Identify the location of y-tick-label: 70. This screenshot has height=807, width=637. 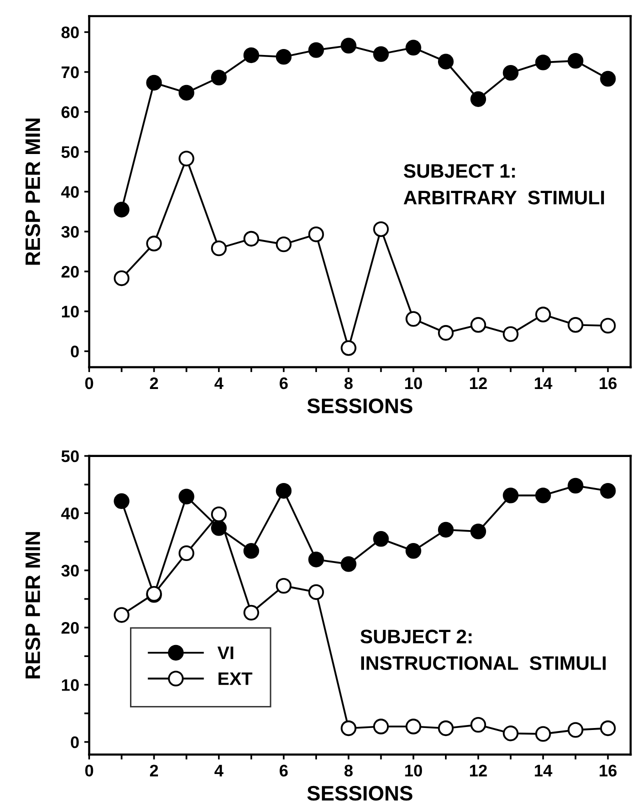
(70, 72).